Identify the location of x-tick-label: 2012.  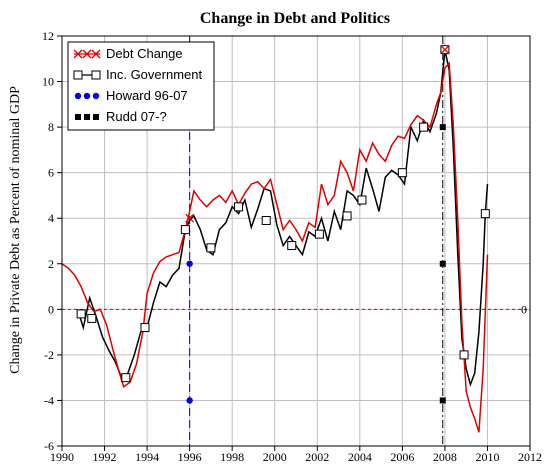
(530, 457).